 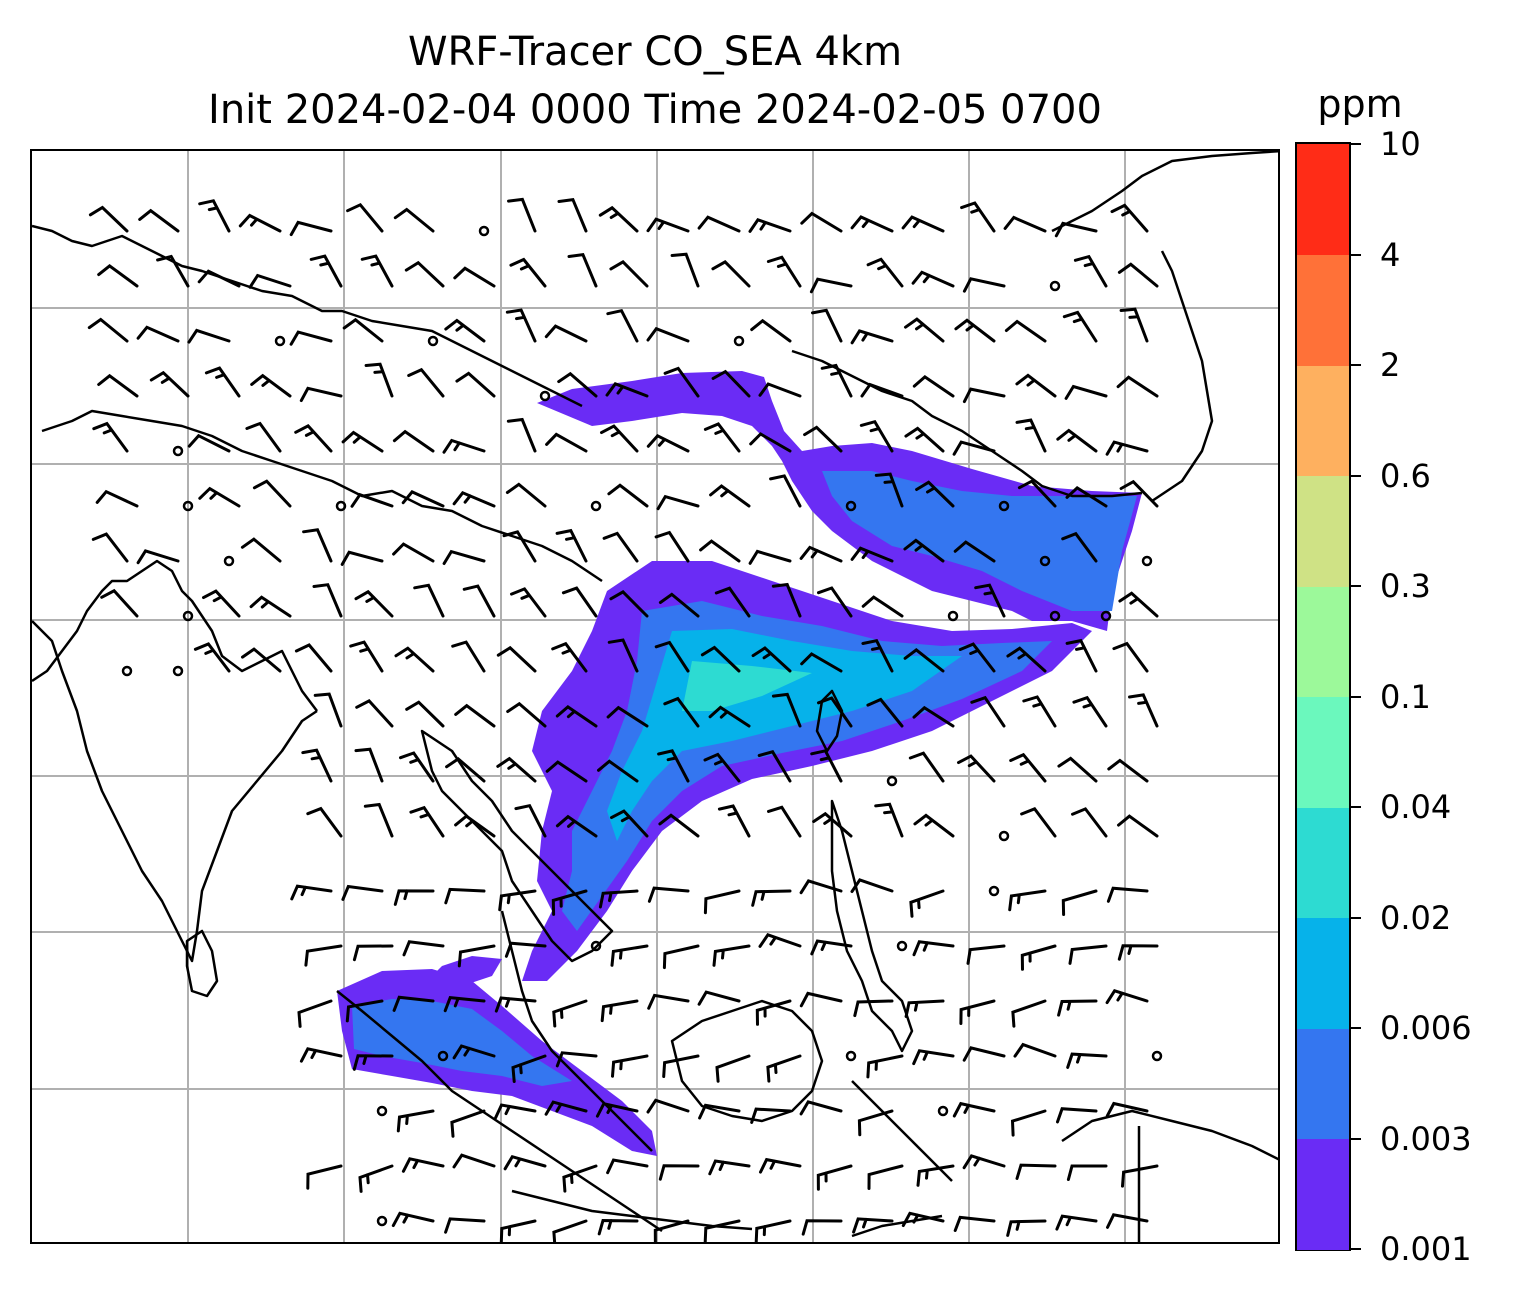 What do you see at coordinates (1405, 475) in the screenshot?
I see `colorbar-tick-label: 0.6` at bounding box center [1405, 475].